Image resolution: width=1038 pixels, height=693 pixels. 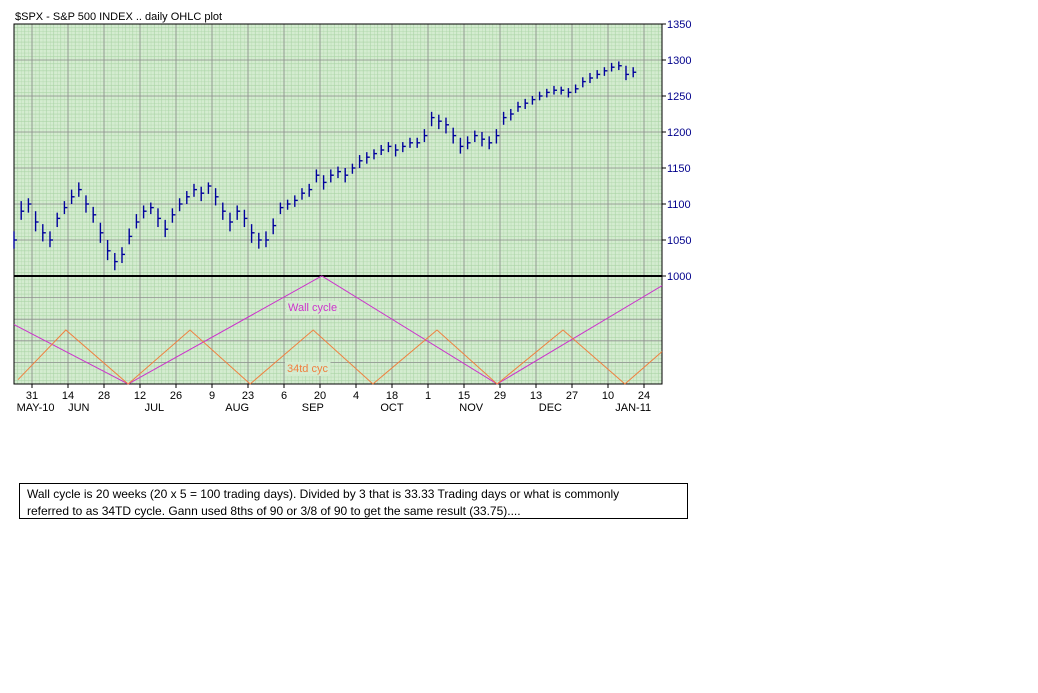 I want to click on x-tick-label: 18, so click(x=392, y=396).